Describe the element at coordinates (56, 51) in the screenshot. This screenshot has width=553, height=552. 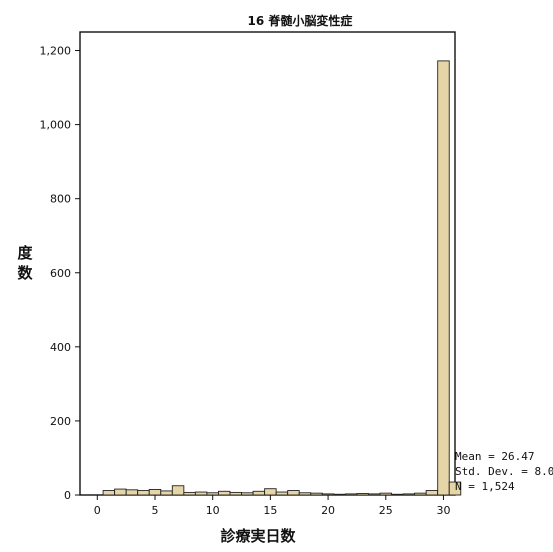
I see `y-tick-label: 1,200` at that location.